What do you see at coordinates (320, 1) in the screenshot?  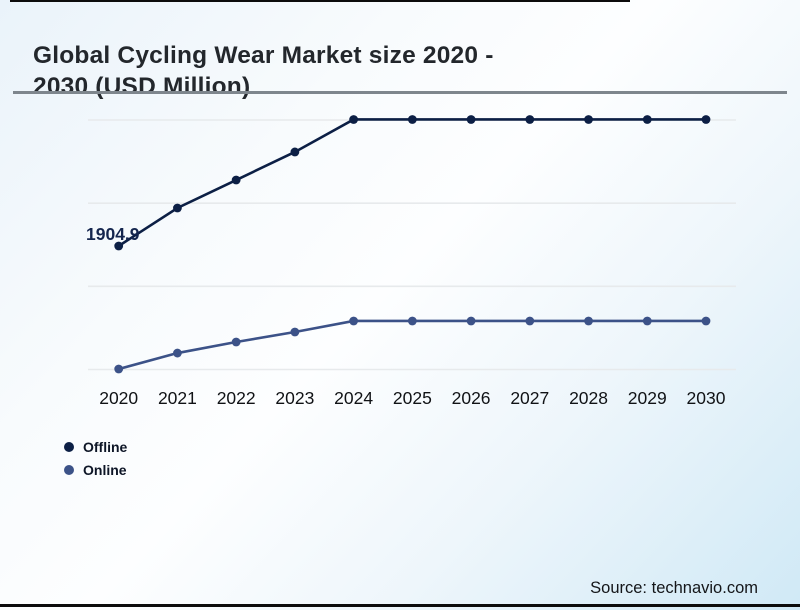 I see `widget-top-border` at bounding box center [320, 1].